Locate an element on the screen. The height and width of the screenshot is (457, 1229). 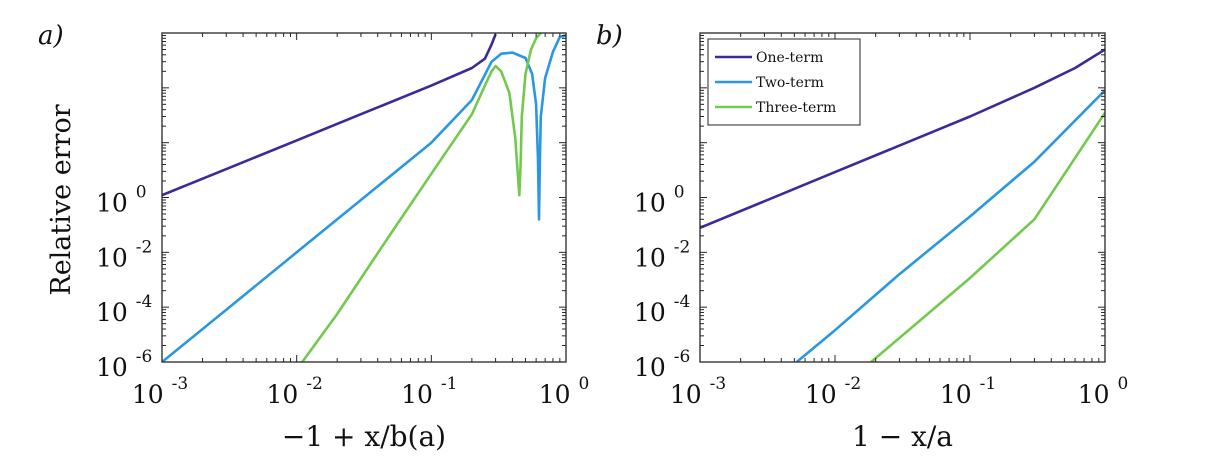
legend: One-term Two-term Three-term is located at coordinates (784, 82).